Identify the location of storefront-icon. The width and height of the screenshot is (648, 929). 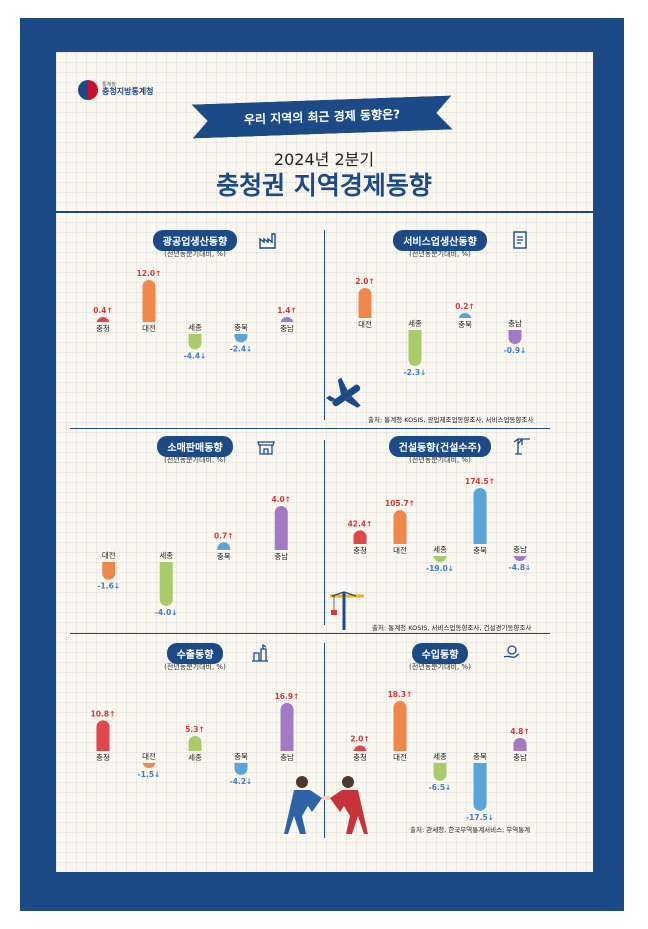
(266, 448).